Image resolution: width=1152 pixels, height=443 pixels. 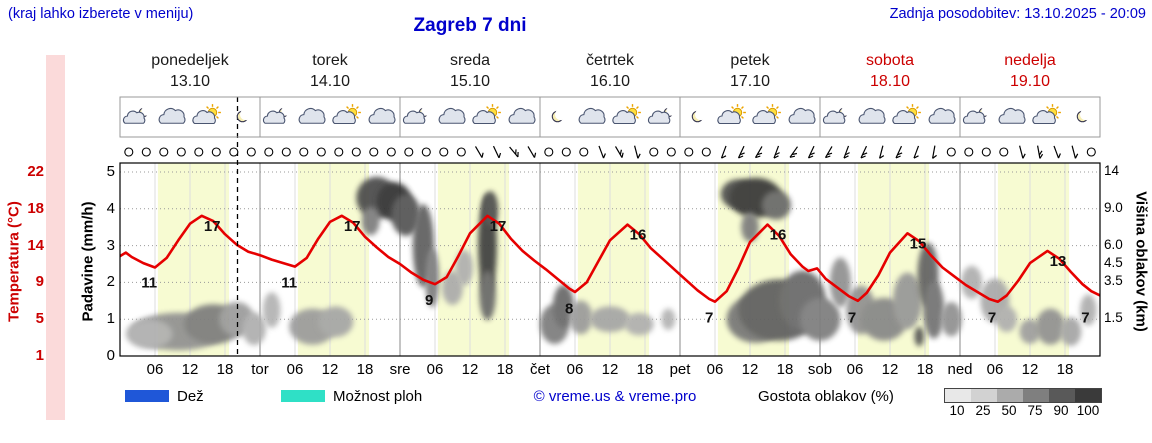 I want to click on precip-tick: 4, so click(x=110, y=208).